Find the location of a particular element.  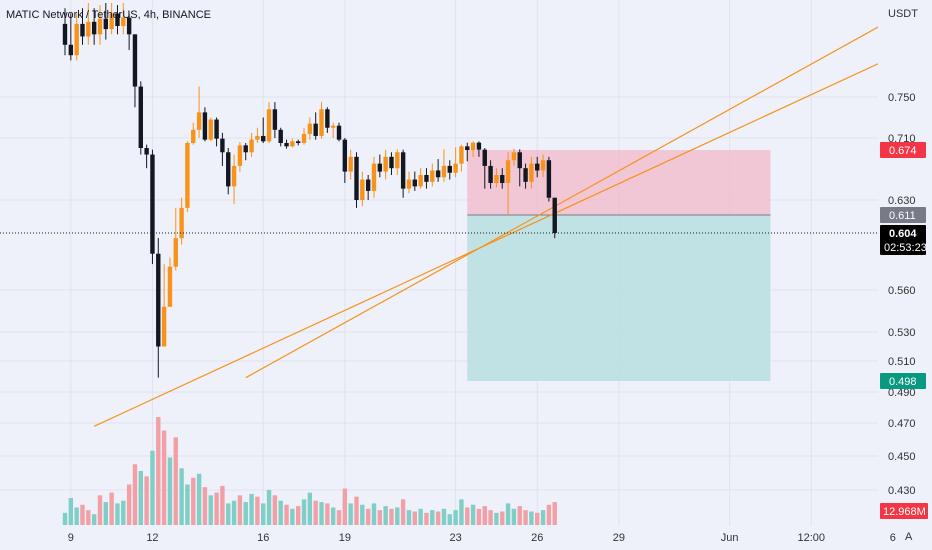

target-price-badge is located at coordinates (903, 381).